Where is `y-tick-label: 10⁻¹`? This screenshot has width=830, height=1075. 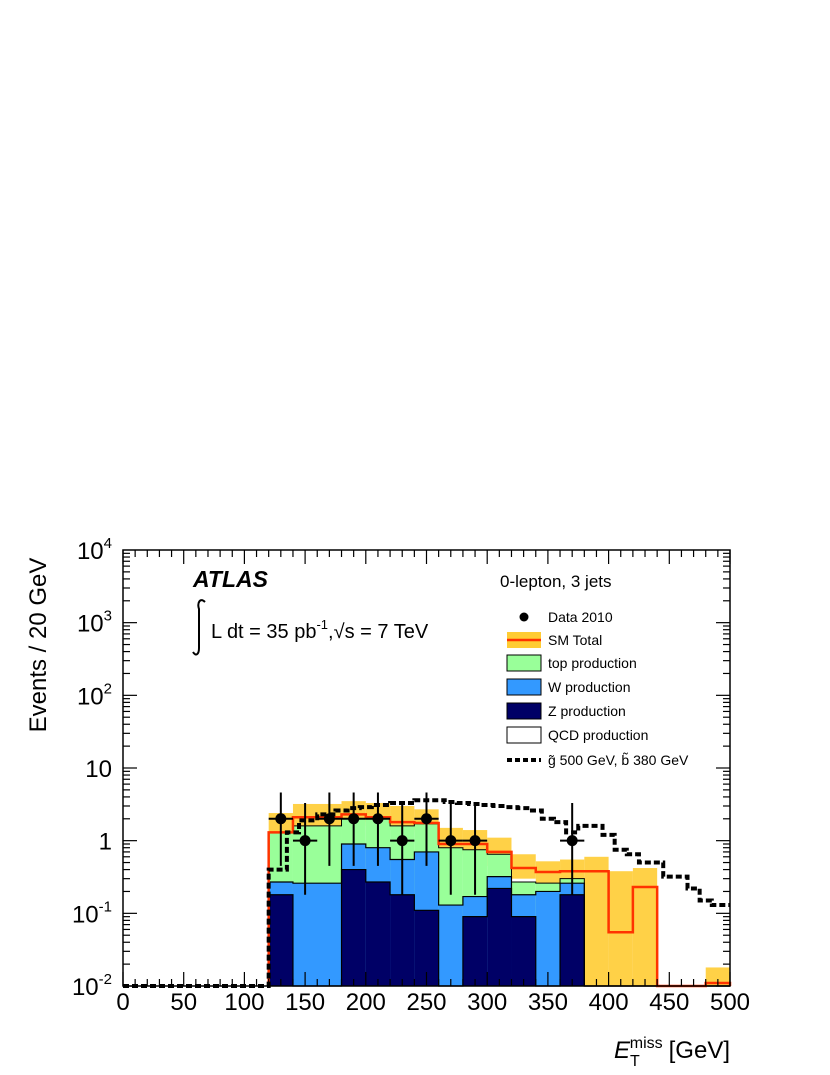 y-tick-label: 10⁻¹ is located at coordinates (92, 913).